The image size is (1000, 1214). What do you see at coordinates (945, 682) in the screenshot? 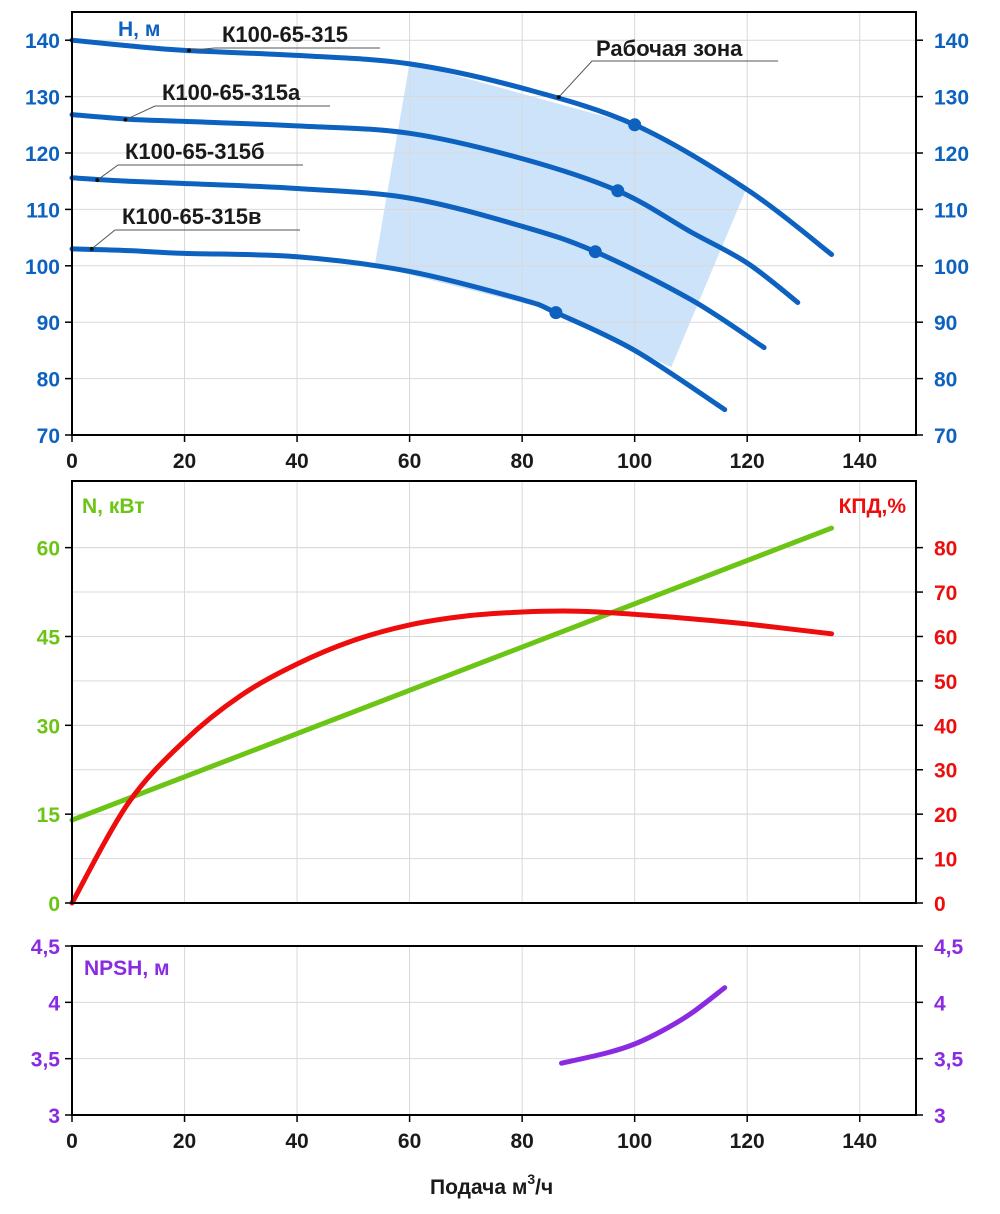
I see `y-tick-label: 50` at bounding box center [945, 682].